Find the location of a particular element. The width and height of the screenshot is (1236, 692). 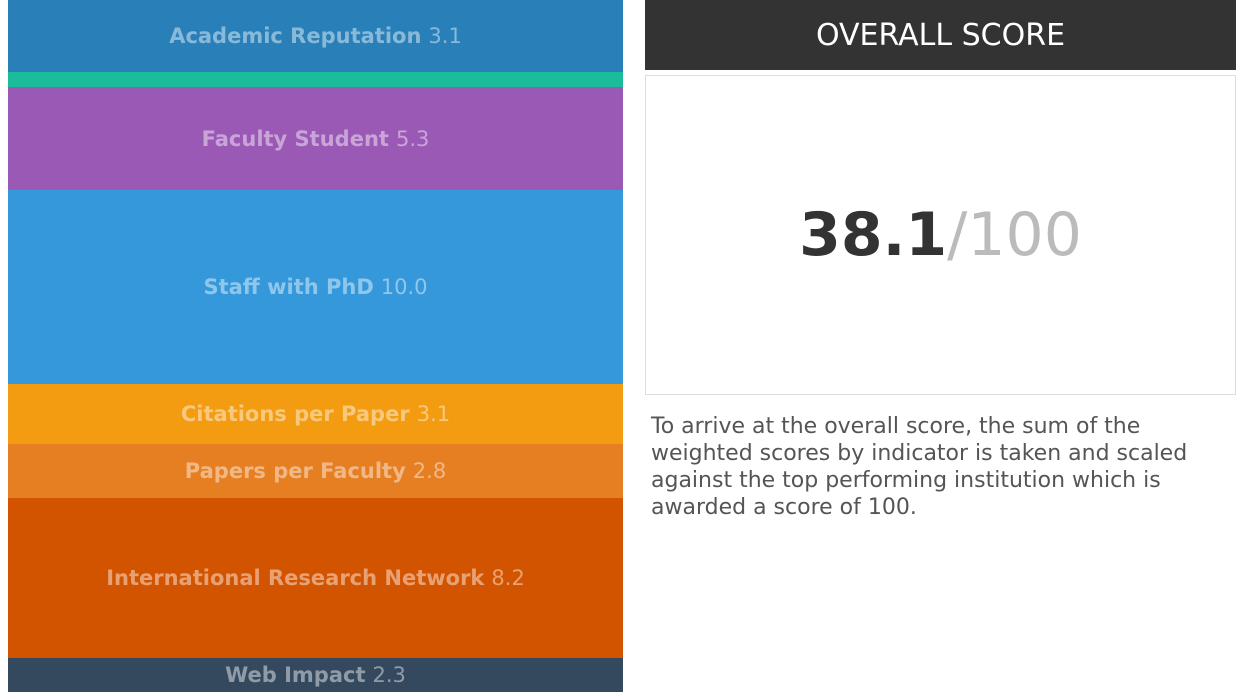

indicator-block: Citations per Paper 3.1 is located at coordinates (315, 414).